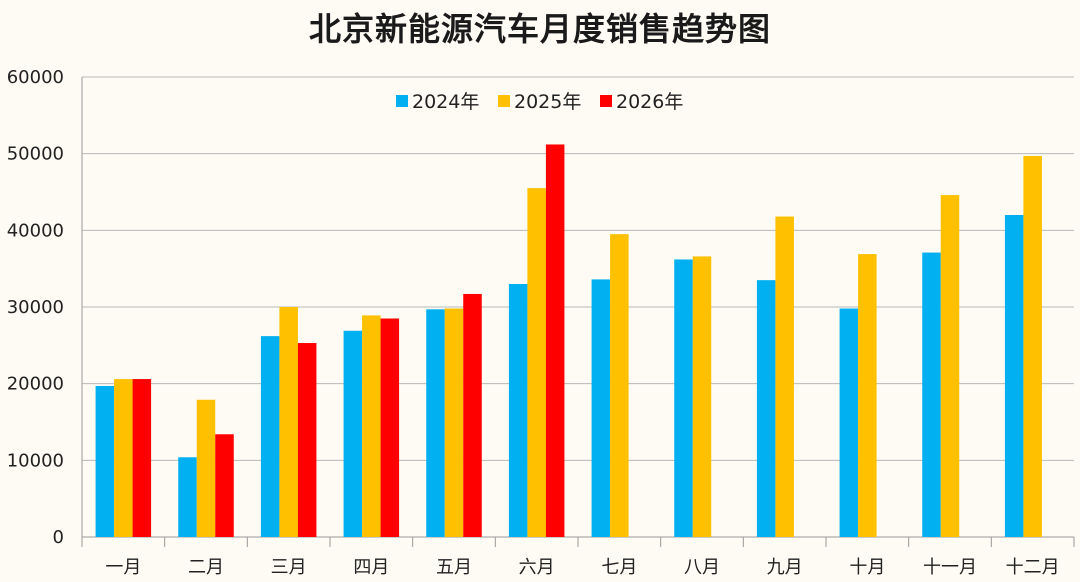 The image size is (1080, 582). I want to click on bar-2024年-十一月, so click(931, 395).